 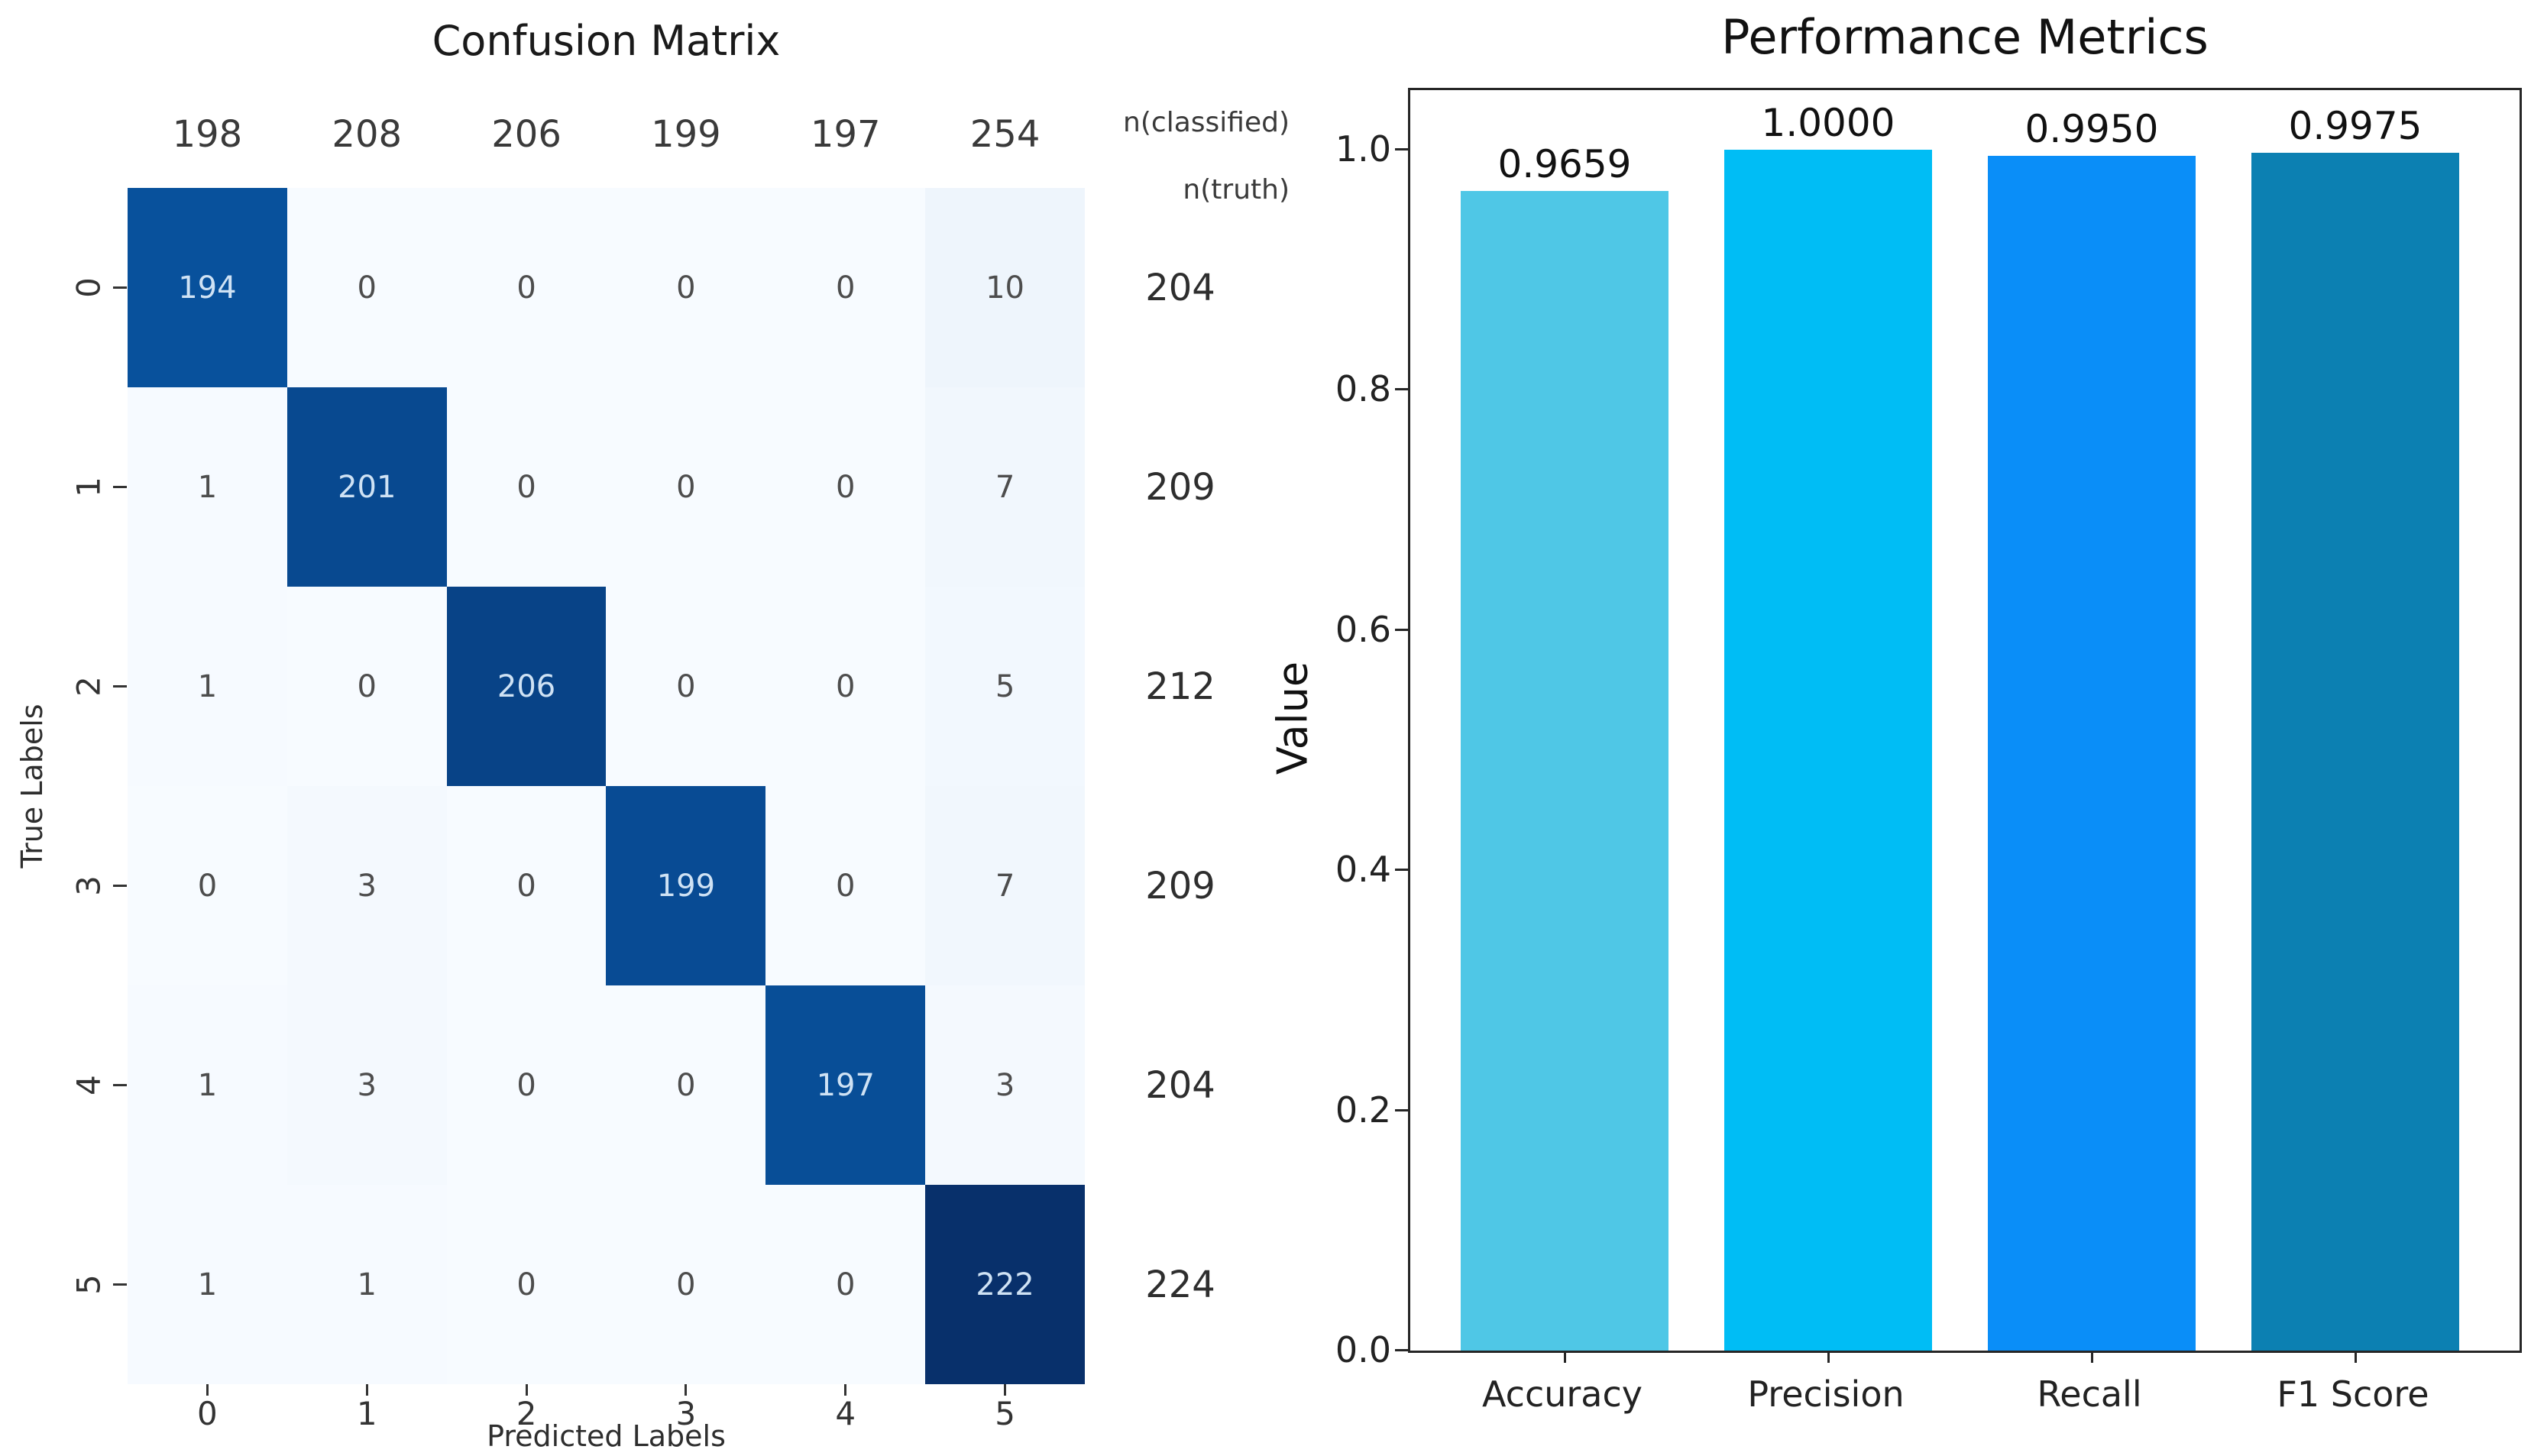 What do you see at coordinates (526, 885) in the screenshot?
I see `matrix-cell-r3c2: 0` at bounding box center [526, 885].